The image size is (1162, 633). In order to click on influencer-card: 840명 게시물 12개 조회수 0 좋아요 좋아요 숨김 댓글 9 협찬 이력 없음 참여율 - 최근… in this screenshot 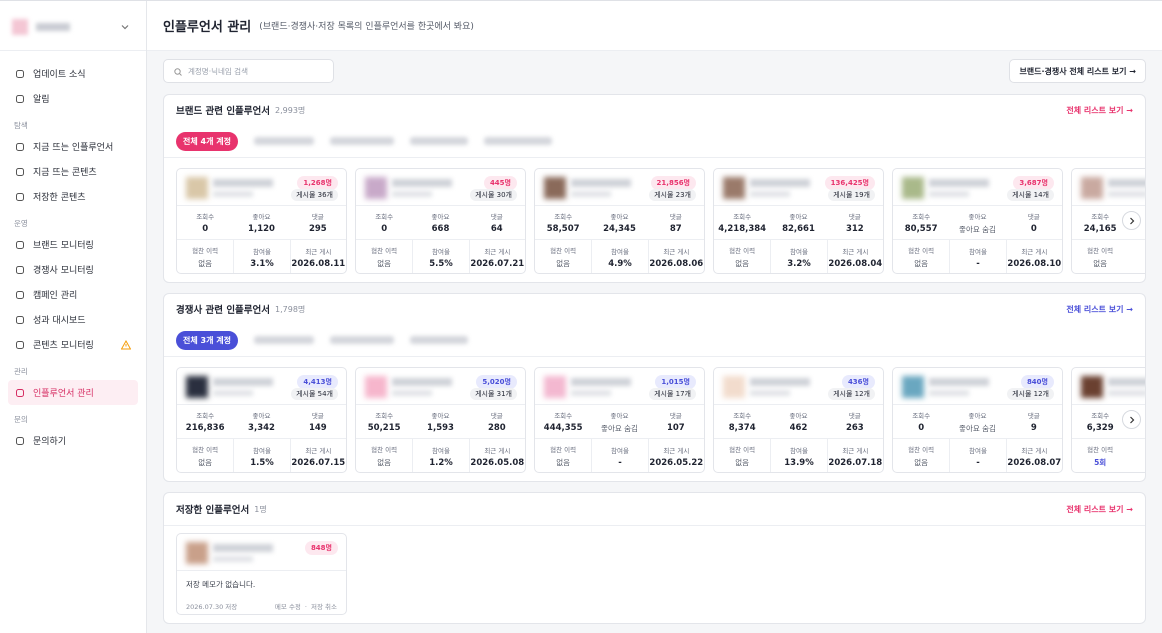, I will do `click(977, 420)`.